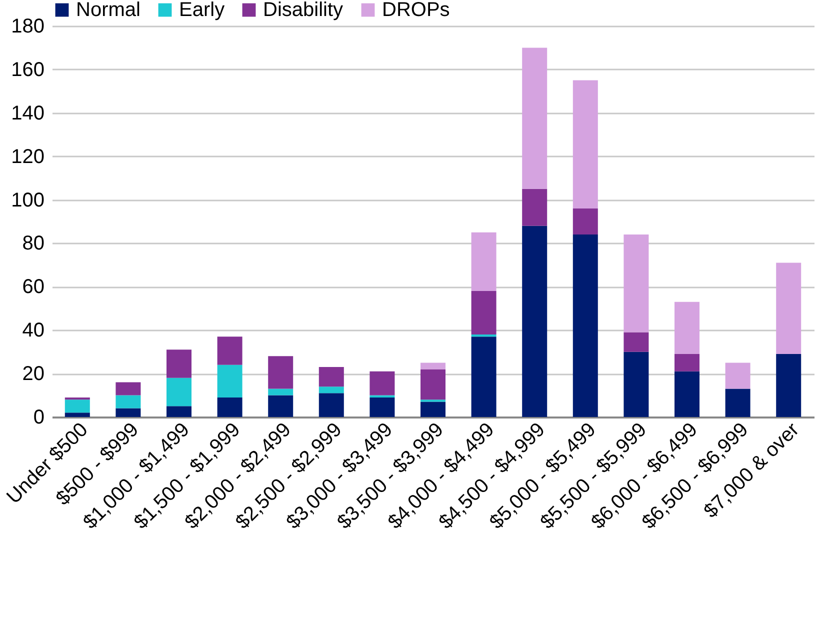  I want to click on legend-label: Disability, so click(303, 10).